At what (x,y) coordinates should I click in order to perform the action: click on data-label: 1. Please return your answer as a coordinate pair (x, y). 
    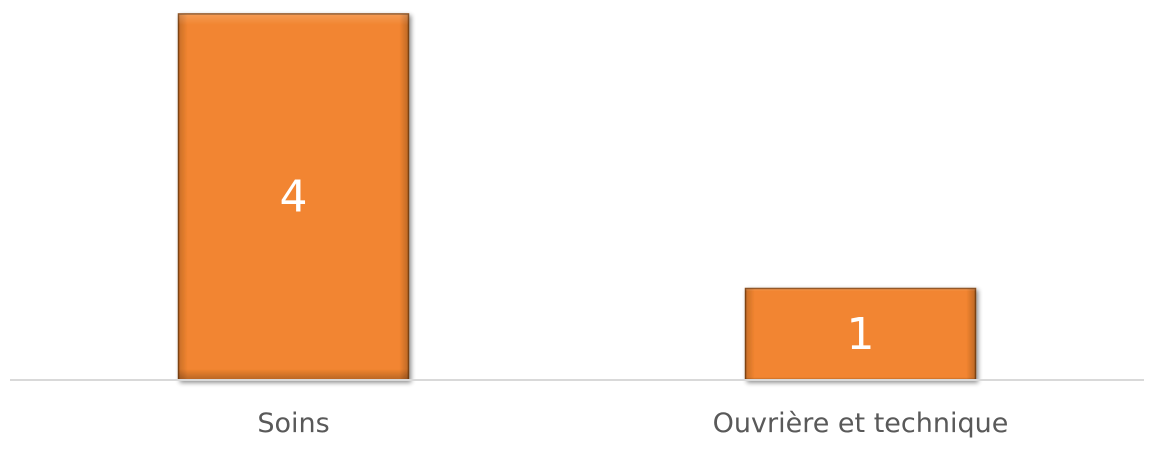
    Looking at the image, I should click on (861, 334).